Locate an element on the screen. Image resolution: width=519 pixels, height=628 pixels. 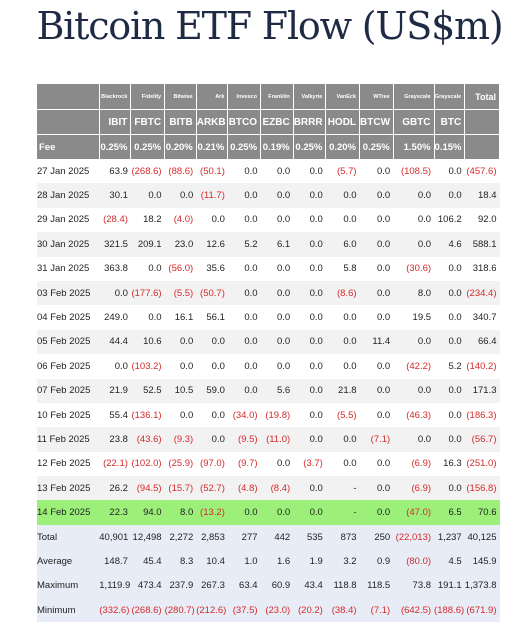
issuer-header: Blackrock is located at coordinates (115, 97).